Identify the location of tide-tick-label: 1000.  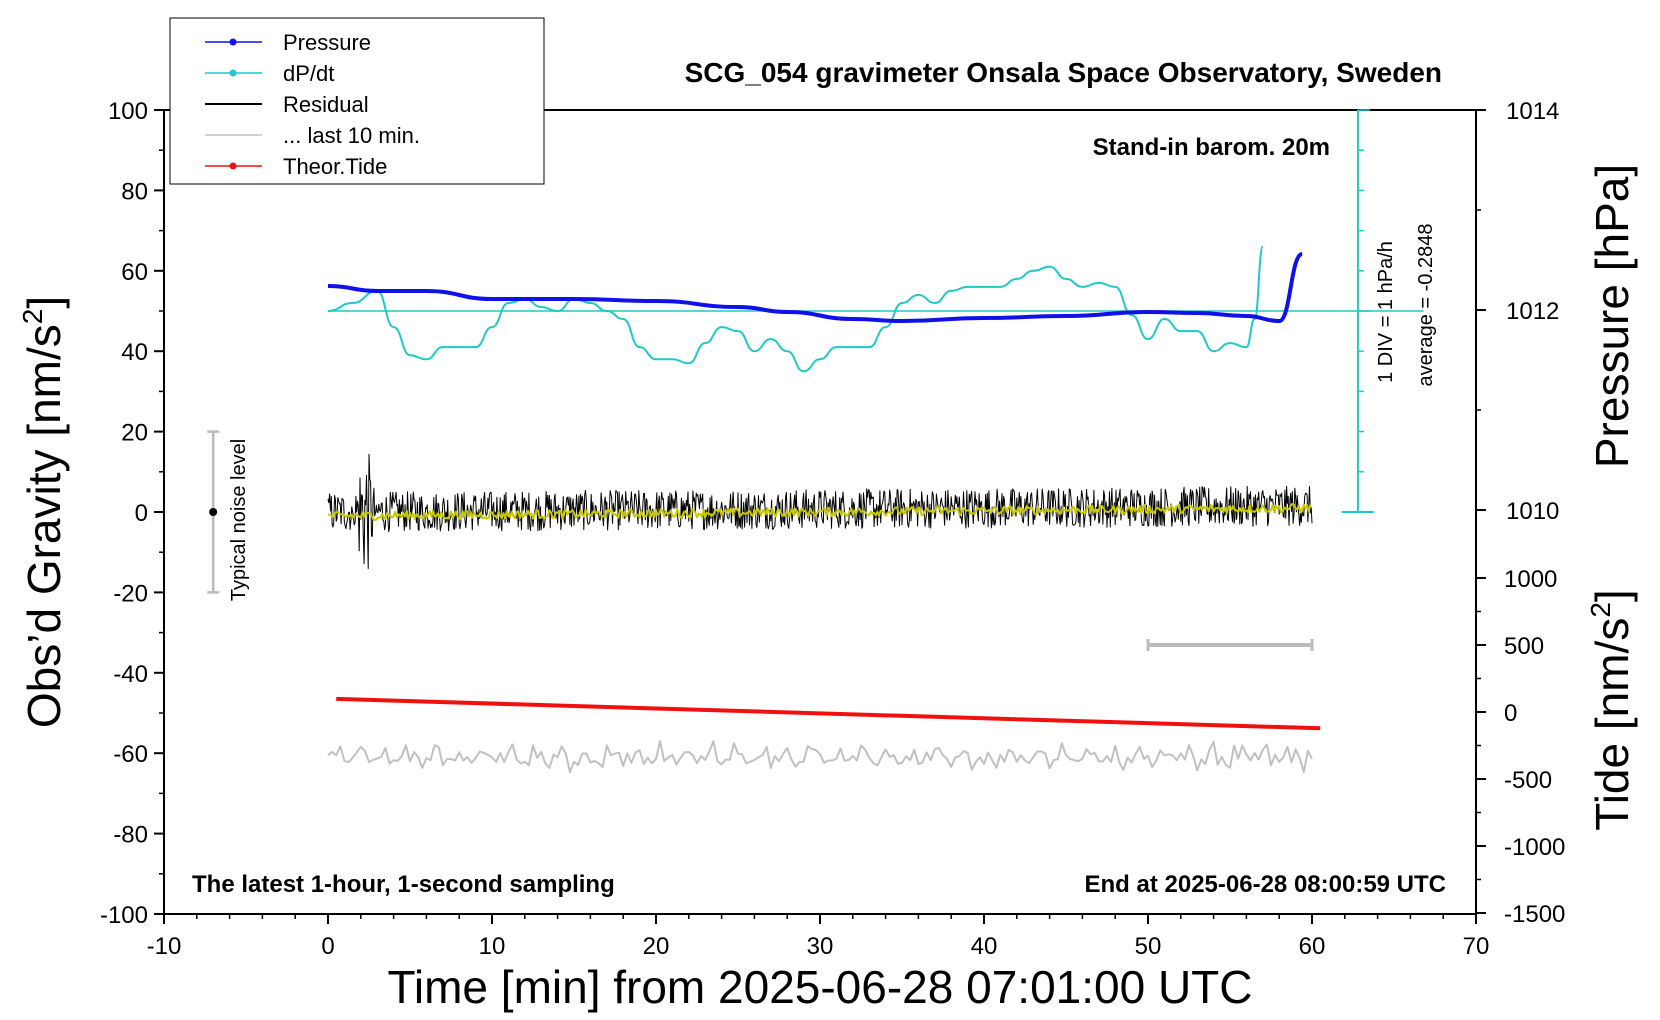
(1530, 579).